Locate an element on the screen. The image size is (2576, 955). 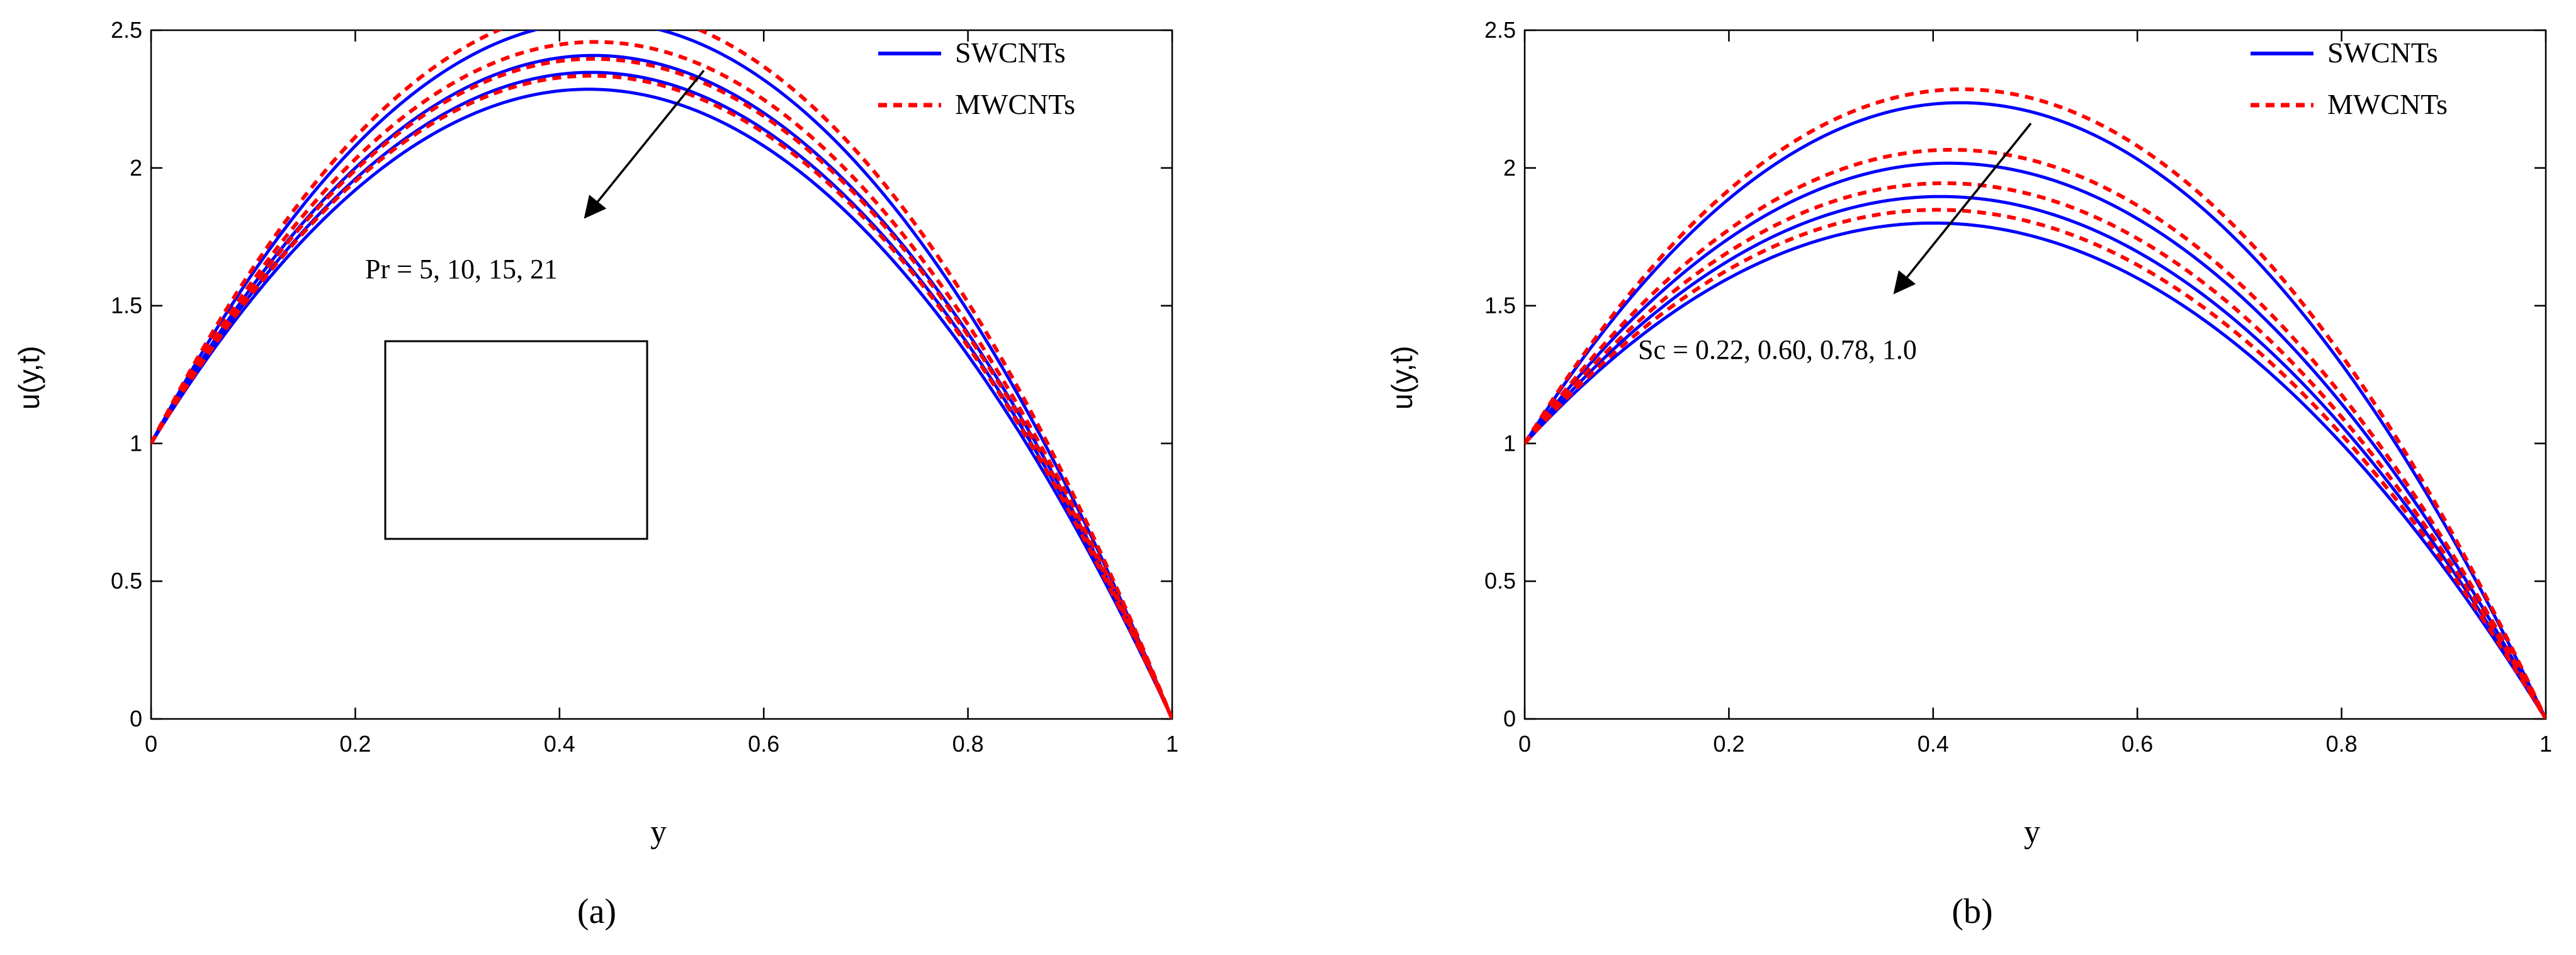
panel-label: (a) is located at coordinates (596, 911).